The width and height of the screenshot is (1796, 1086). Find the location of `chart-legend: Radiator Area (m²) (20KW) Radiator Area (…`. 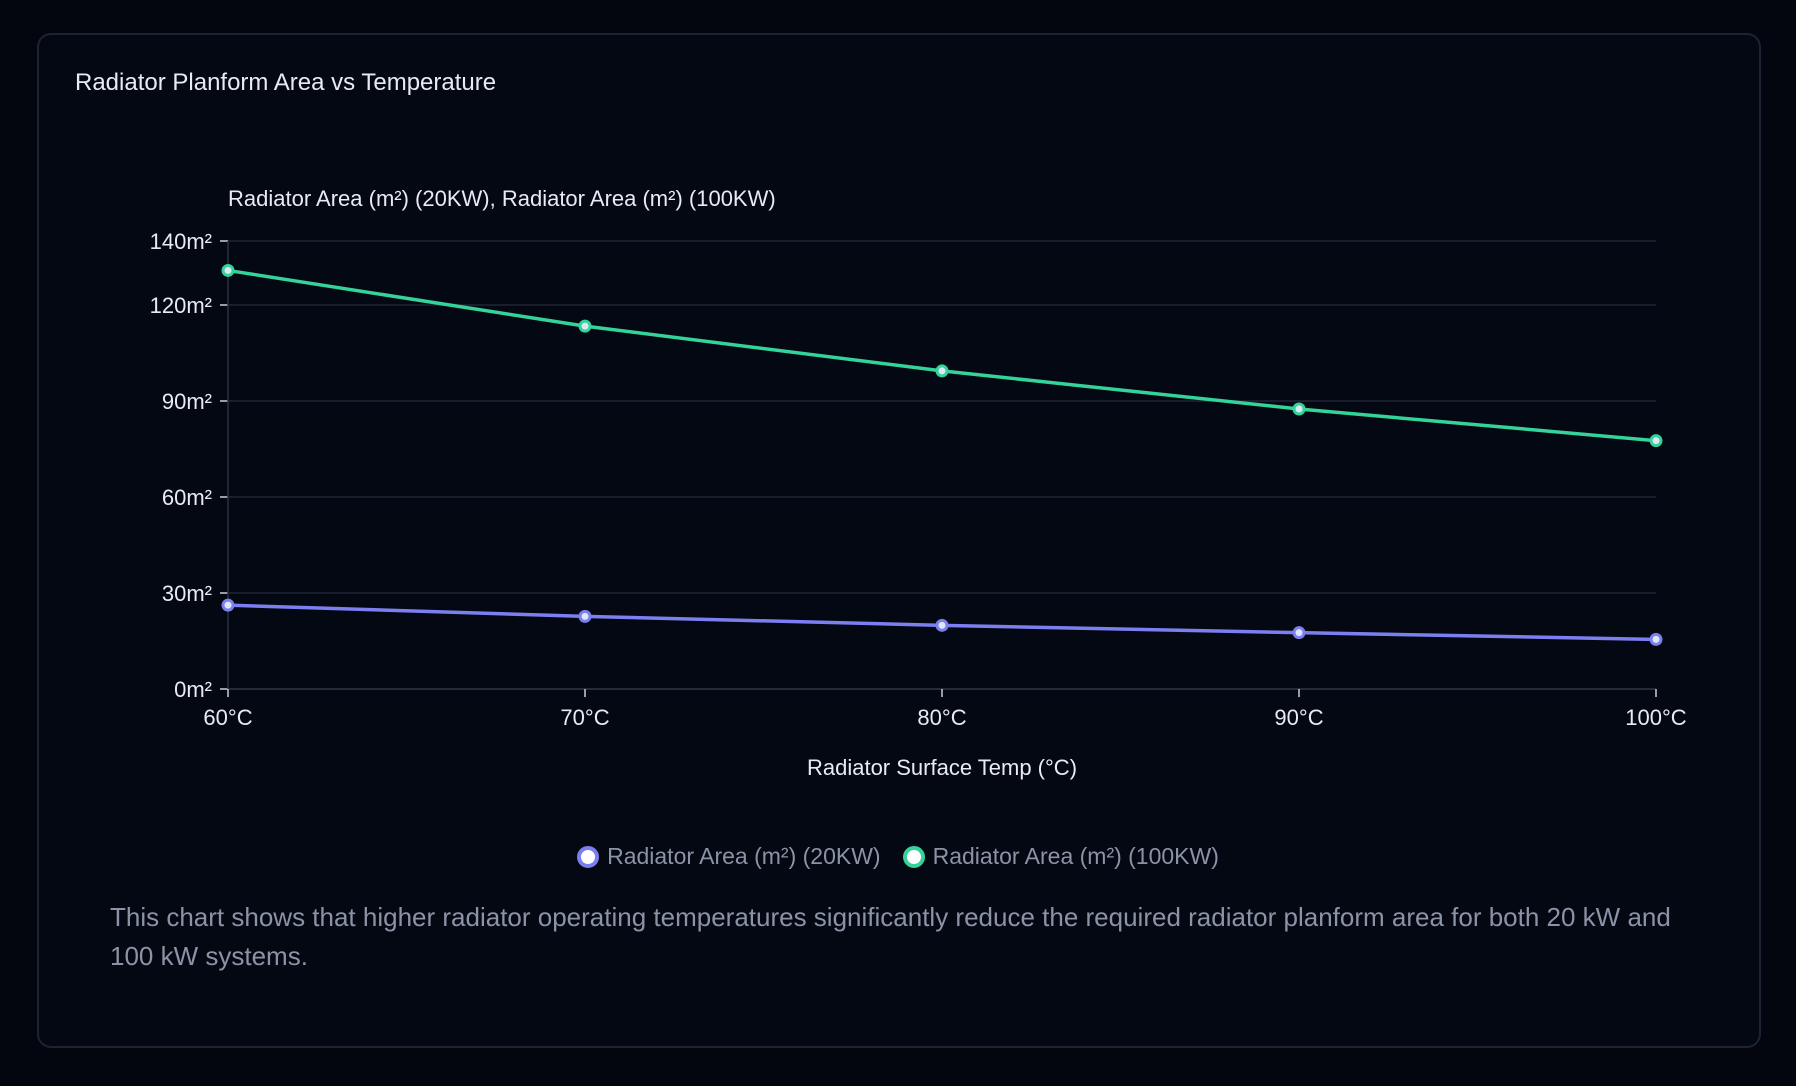

chart-legend: Radiator Area (m²) (20KW) Radiator Area (… is located at coordinates (898, 856).